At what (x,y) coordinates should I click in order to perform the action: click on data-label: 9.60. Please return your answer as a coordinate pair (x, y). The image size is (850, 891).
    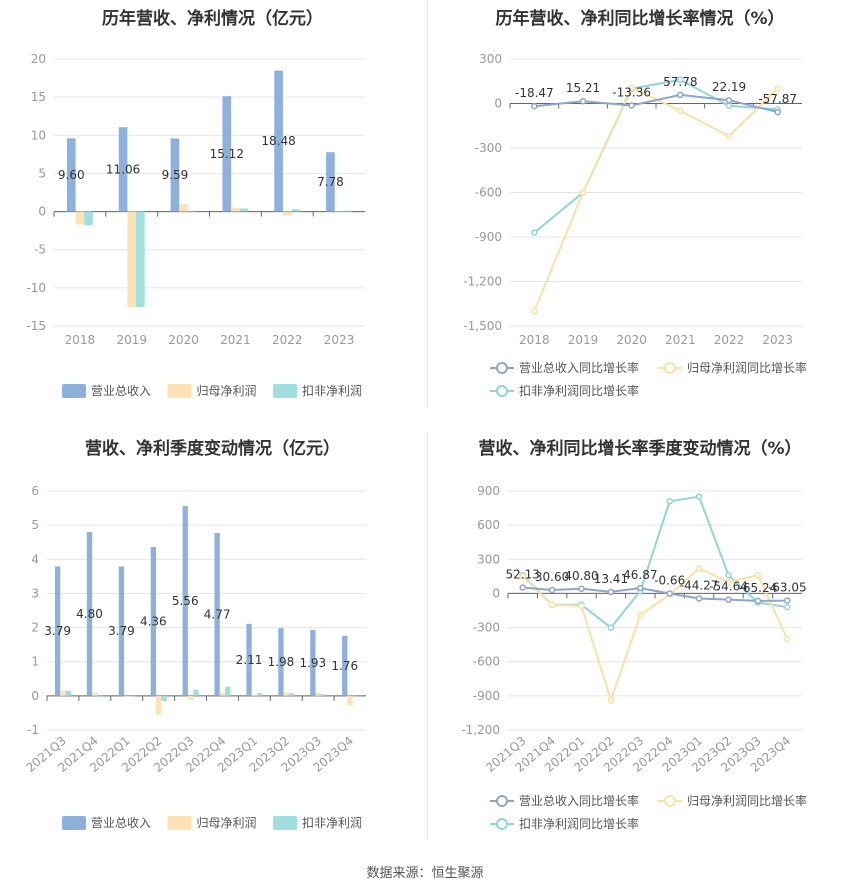
    Looking at the image, I should click on (71, 175).